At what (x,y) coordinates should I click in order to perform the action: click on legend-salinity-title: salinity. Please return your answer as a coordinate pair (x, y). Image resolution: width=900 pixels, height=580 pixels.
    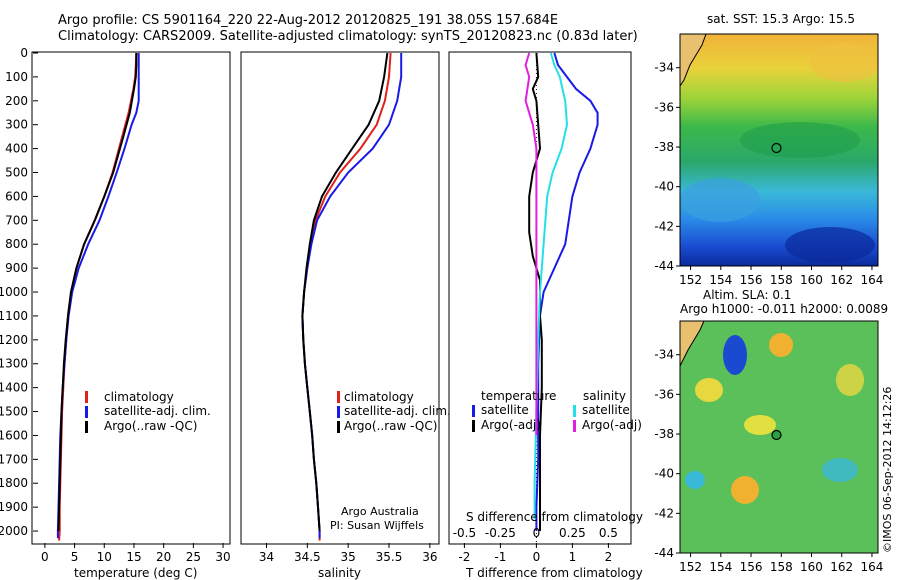
    Looking at the image, I should click on (604, 396).